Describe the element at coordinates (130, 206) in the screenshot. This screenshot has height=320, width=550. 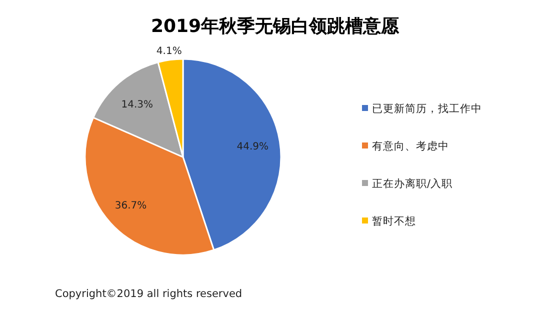
I see `data-label: 36.7%` at that location.